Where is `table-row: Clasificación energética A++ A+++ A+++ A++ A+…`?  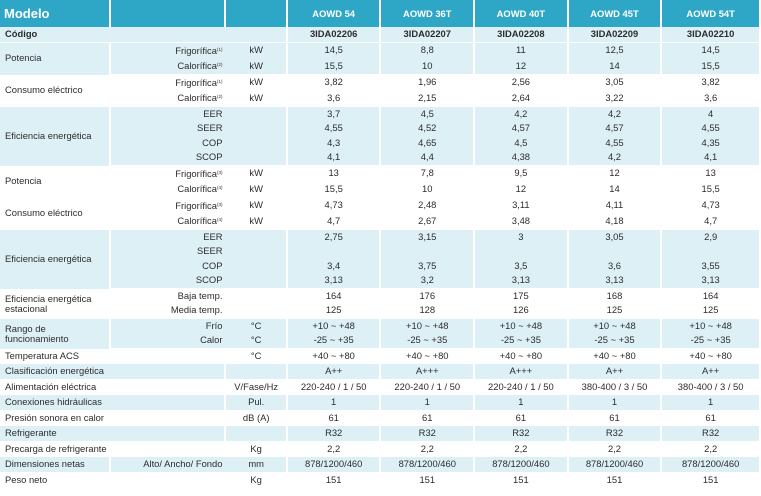 table-row: Clasificación energética A++ A+++ A+++ A++ A+… is located at coordinates (380, 372).